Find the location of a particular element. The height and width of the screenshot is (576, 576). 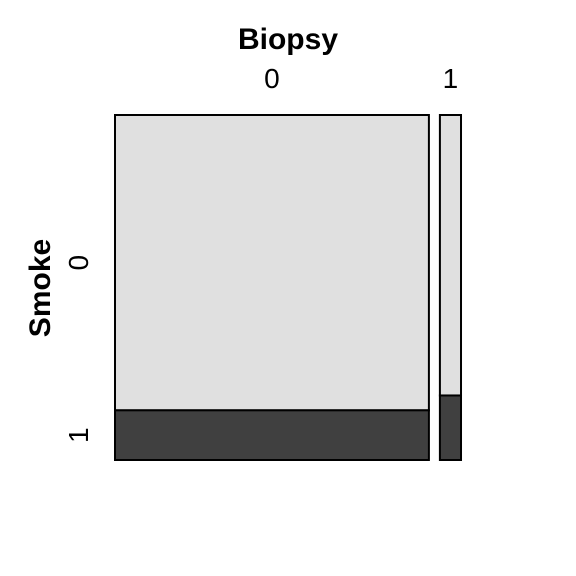

y-tick-label-1: 1 is located at coordinates (78, 435).